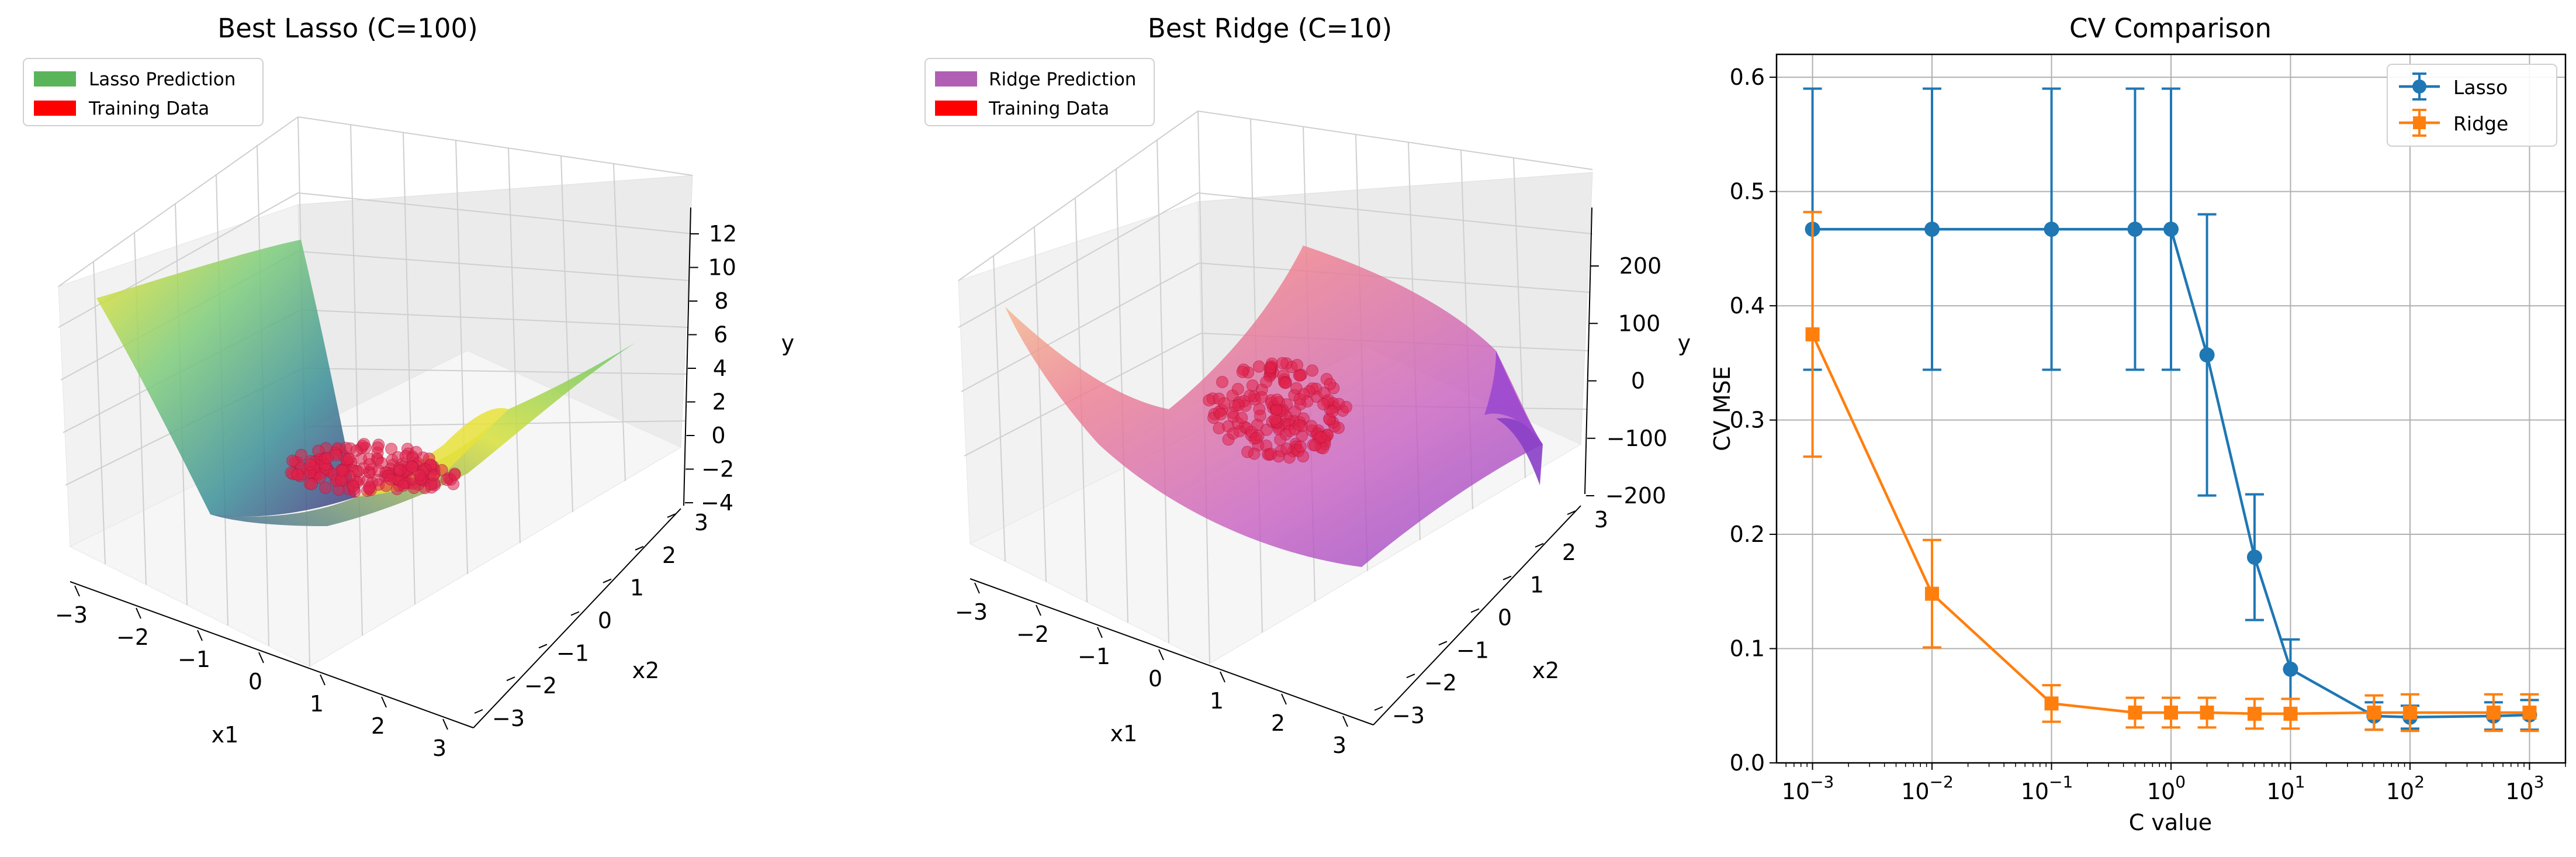 This screenshot has height=857, width=2576. Describe the element at coordinates (1747, 77) in the screenshot. I see `cv-y-tick-label: 0.6` at that location.